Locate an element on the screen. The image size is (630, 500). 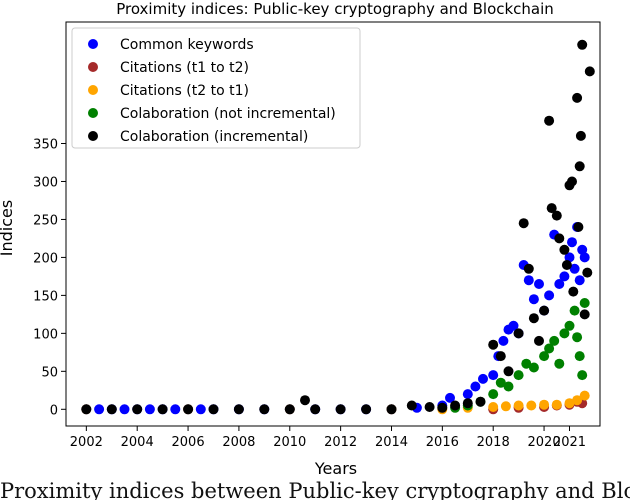
legend-label-1: Citations (t1 to t2) is located at coordinates (184, 68).